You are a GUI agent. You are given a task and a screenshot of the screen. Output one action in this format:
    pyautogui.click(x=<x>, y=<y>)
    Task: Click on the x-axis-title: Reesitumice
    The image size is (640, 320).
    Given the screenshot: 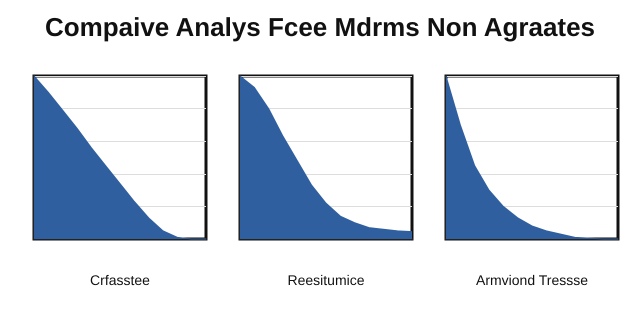 What is the action you would take?
    pyautogui.click(x=326, y=280)
    